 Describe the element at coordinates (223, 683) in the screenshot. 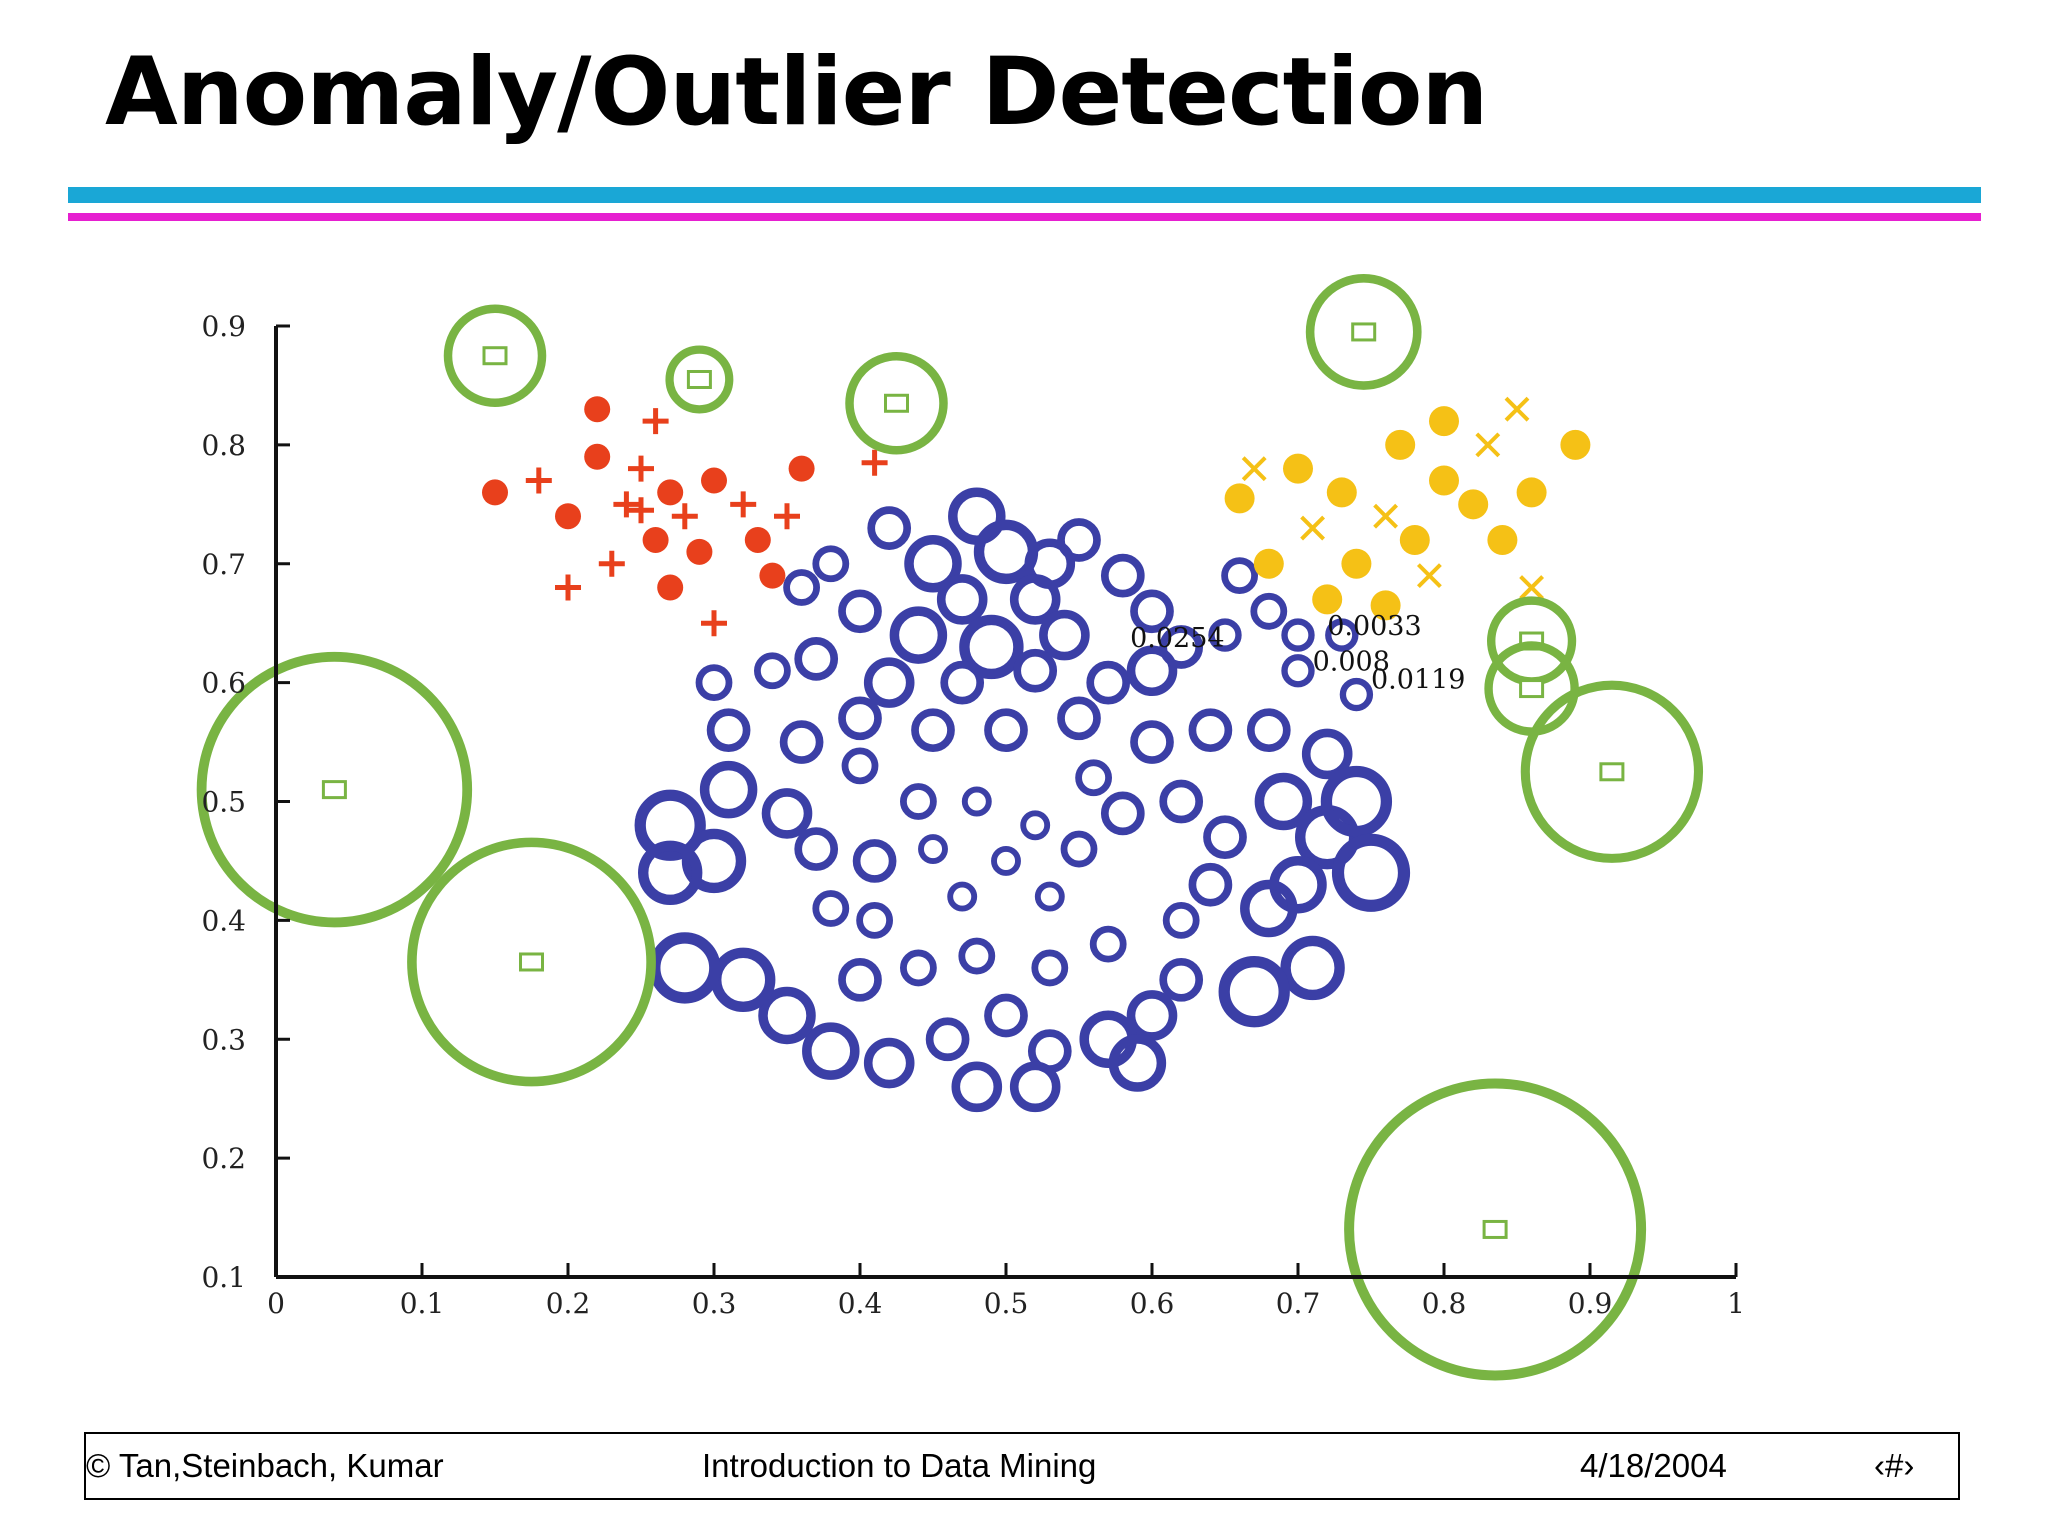

I see `y-tick-label: 0.6` at that location.